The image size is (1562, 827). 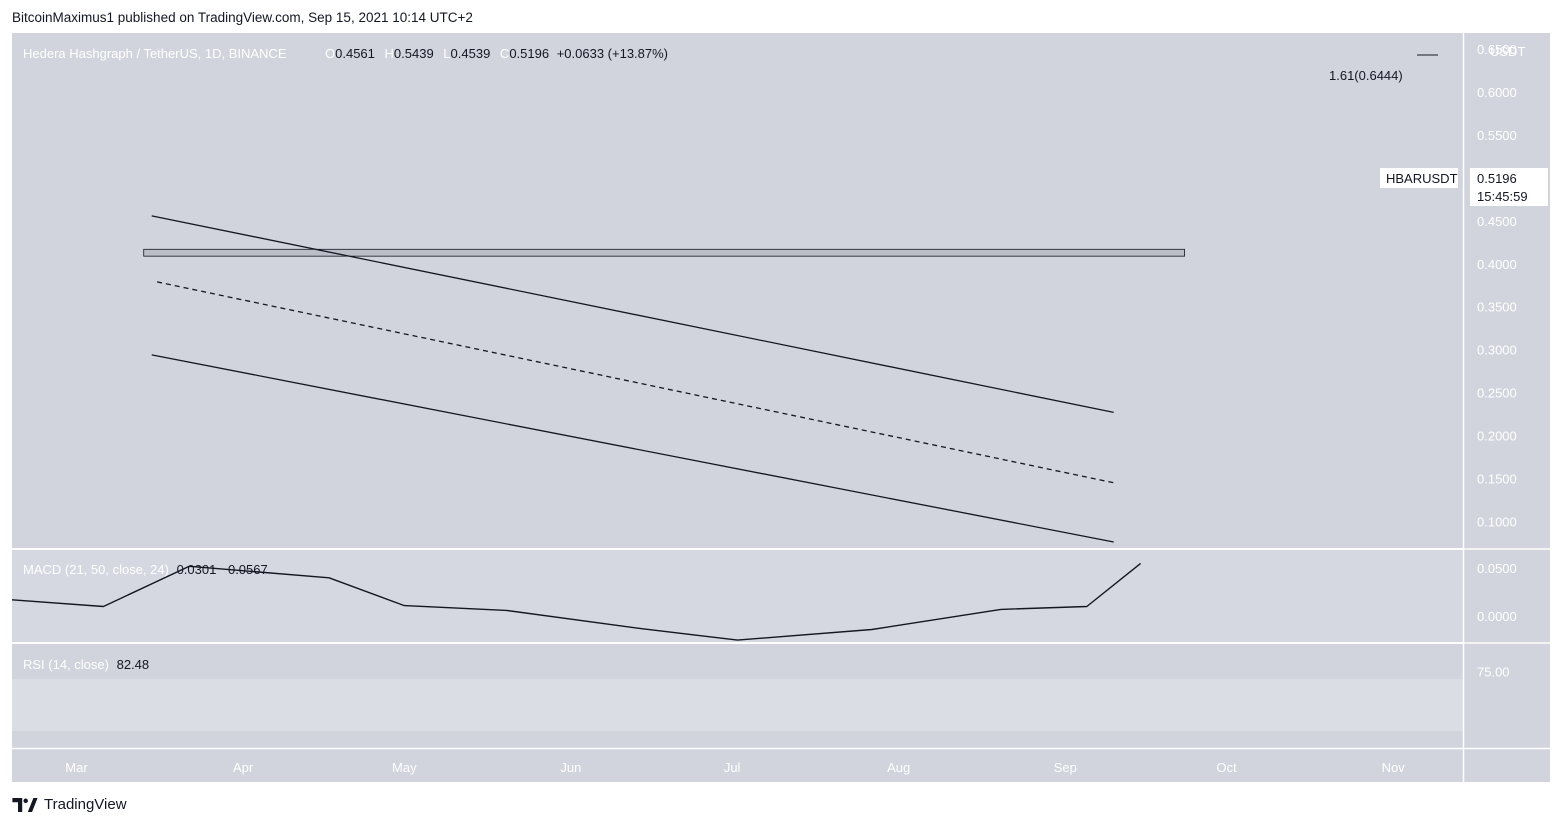 What do you see at coordinates (632, 314) in the screenshot?
I see `channel-upper-line` at bounding box center [632, 314].